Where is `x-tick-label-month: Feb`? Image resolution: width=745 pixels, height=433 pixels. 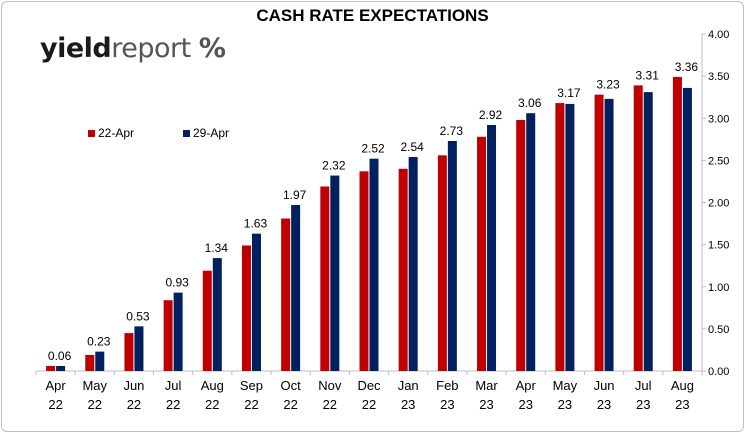
x-tick-label-month: Feb is located at coordinates (447, 385).